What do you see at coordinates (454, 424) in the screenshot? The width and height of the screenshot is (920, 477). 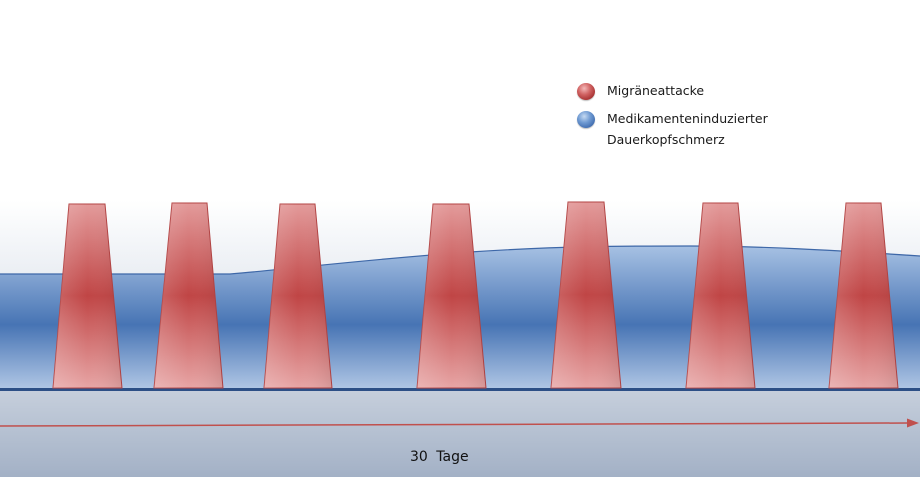 I see `timeline-arrow-line` at bounding box center [454, 424].